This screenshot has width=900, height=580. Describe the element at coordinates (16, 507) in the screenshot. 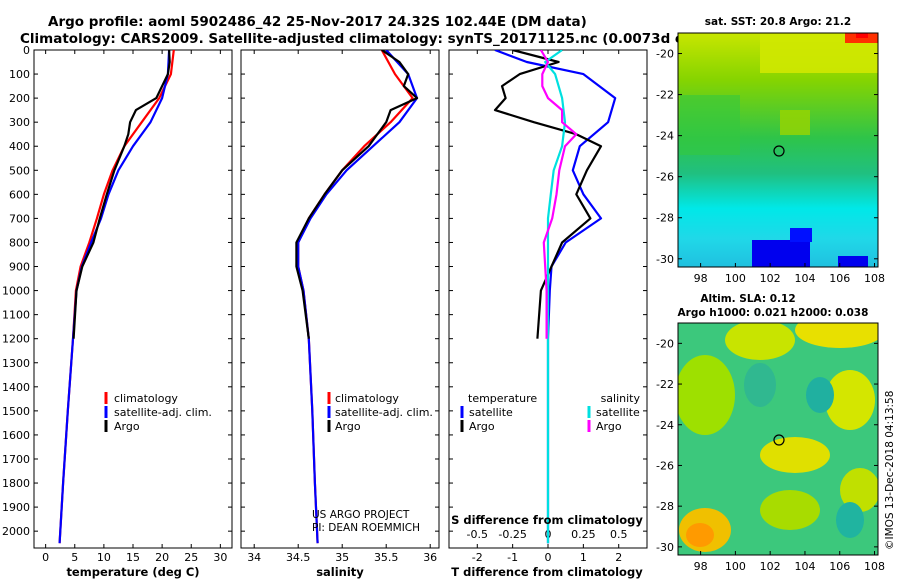

I see `depth-tick-label: 1900` at that location.